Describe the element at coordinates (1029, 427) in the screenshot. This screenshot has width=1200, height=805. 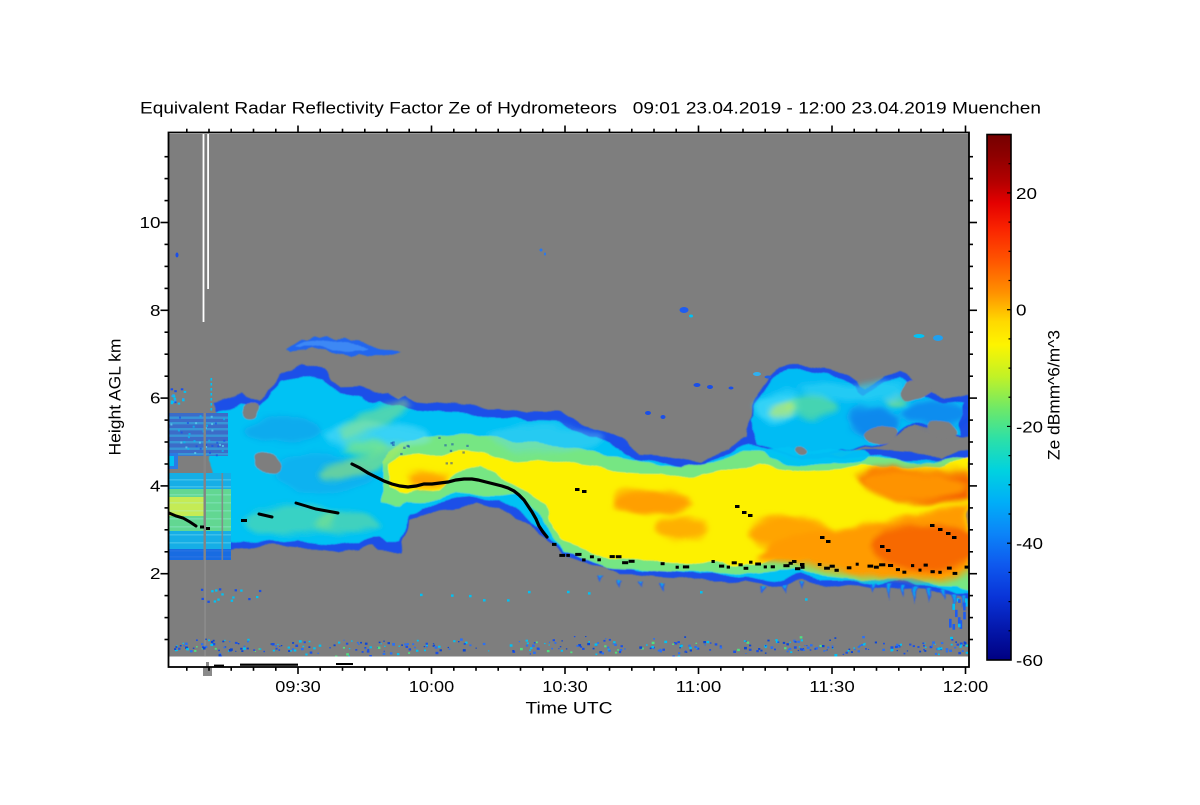
I see `svg-text: -20` at that location.